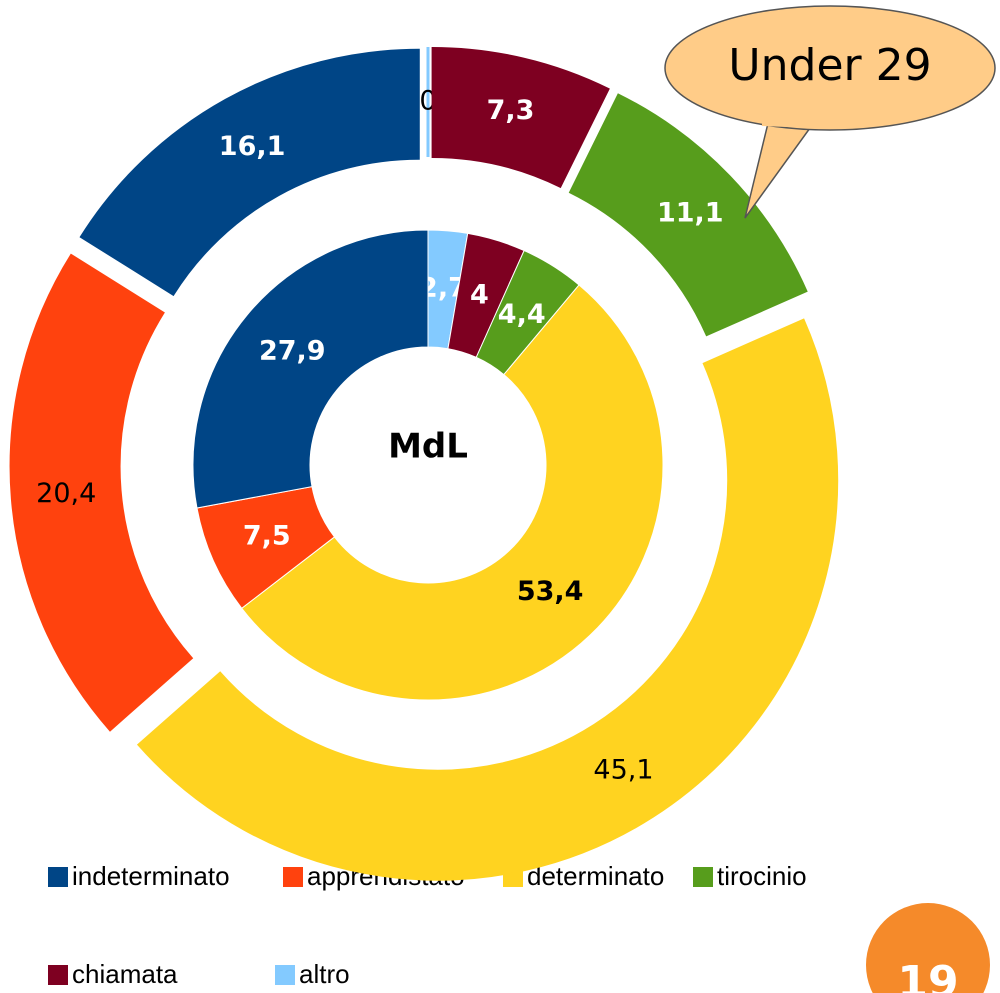 The image size is (1000, 993). Describe the element at coordinates (778, 166) in the screenshot. I see `callout-tail` at that location.